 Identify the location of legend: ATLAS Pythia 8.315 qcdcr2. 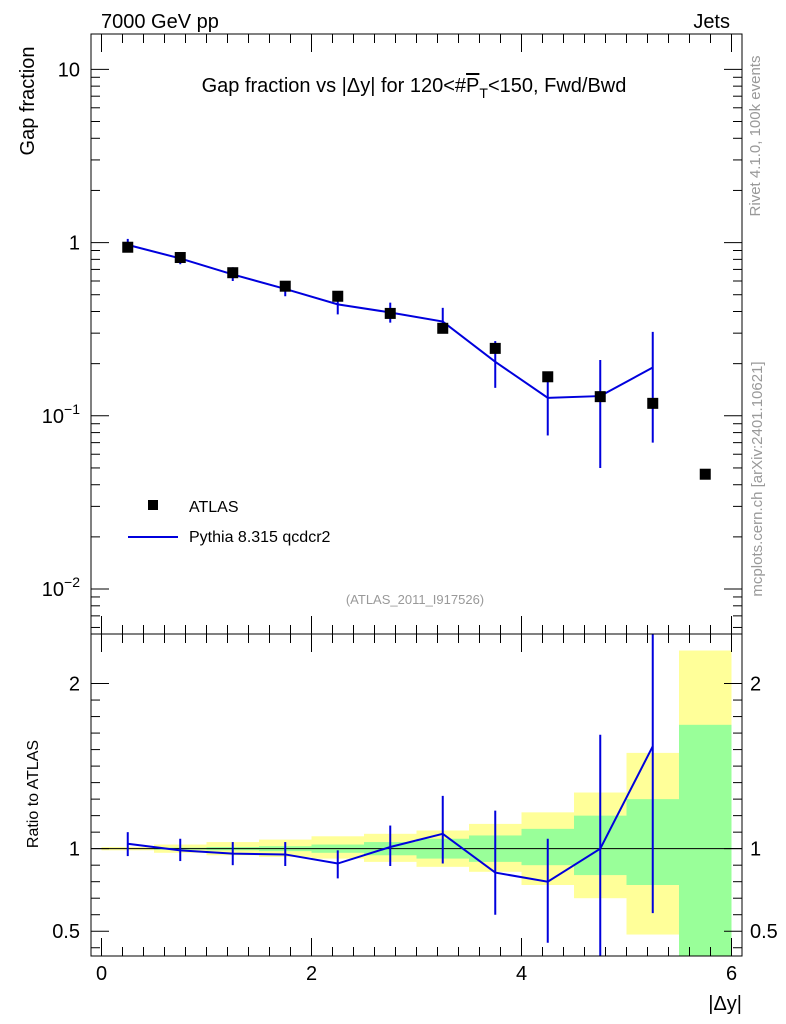
(229, 522).